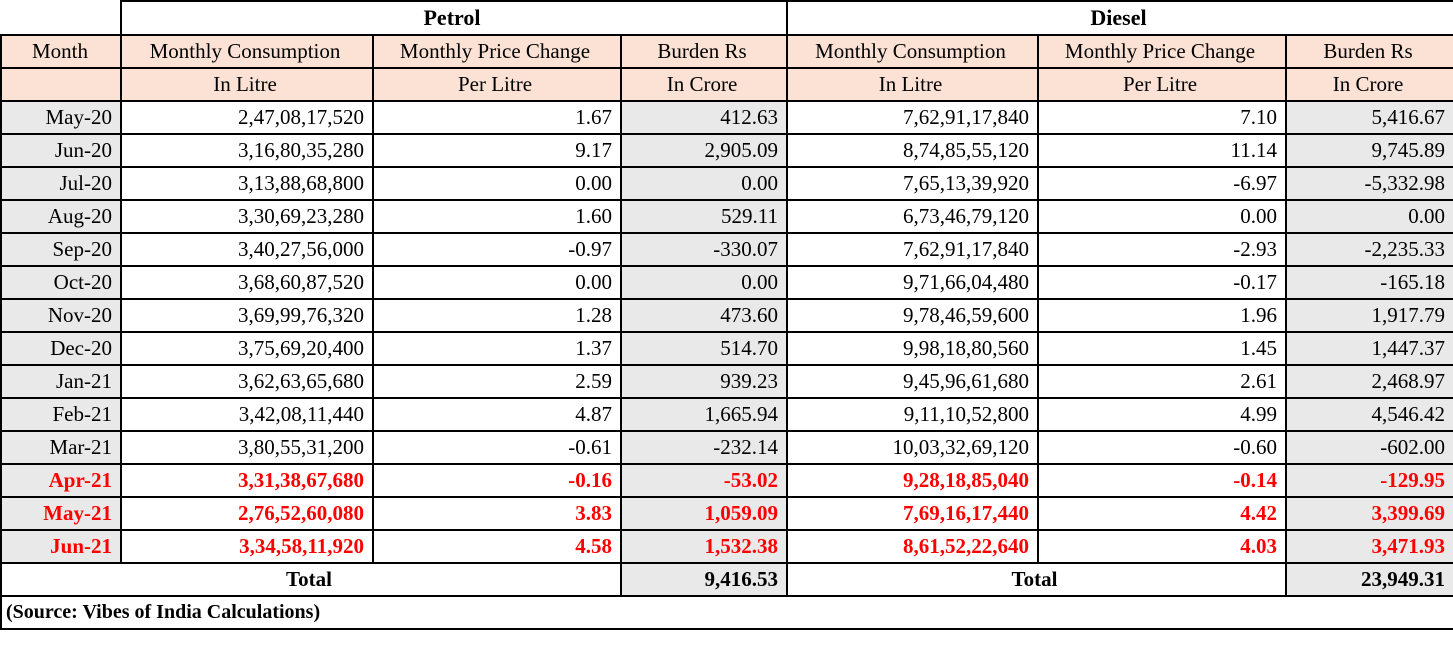 The height and width of the screenshot is (647, 1453). I want to click on petrol-consumption-cell: 3,30,69,23,280, so click(247, 216).